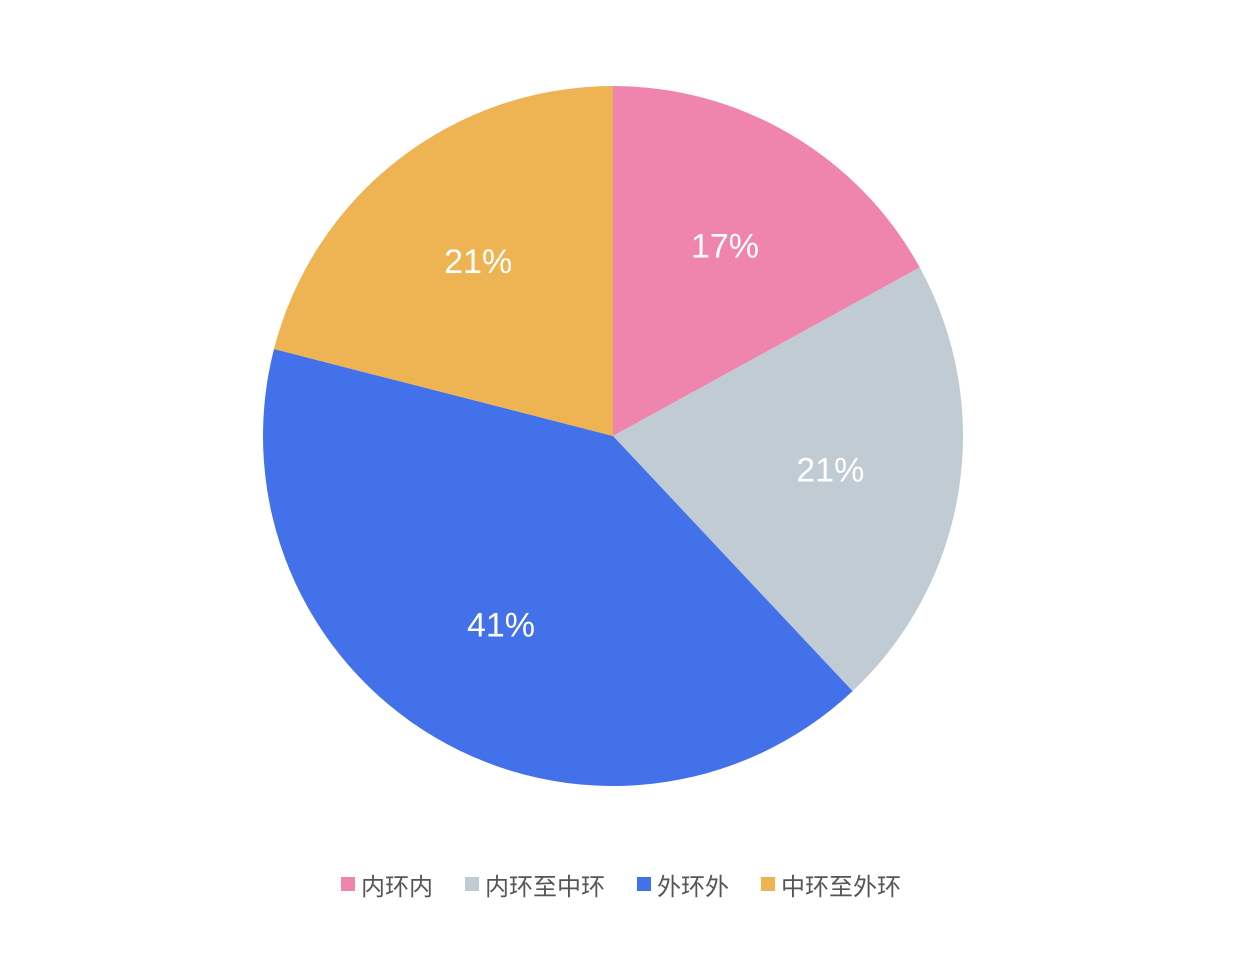 The image size is (1242, 966). I want to click on legend-item-3: 外环外, so click(683, 884).